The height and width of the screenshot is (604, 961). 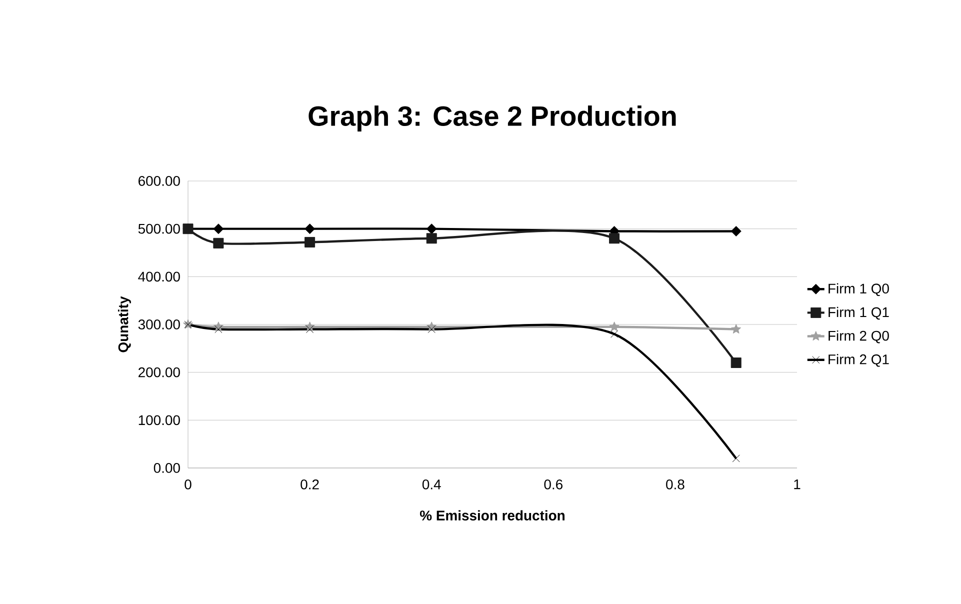 What do you see at coordinates (159, 229) in the screenshot?
I see `y-tick-label: 500.00` at bounding box center [159, 229].